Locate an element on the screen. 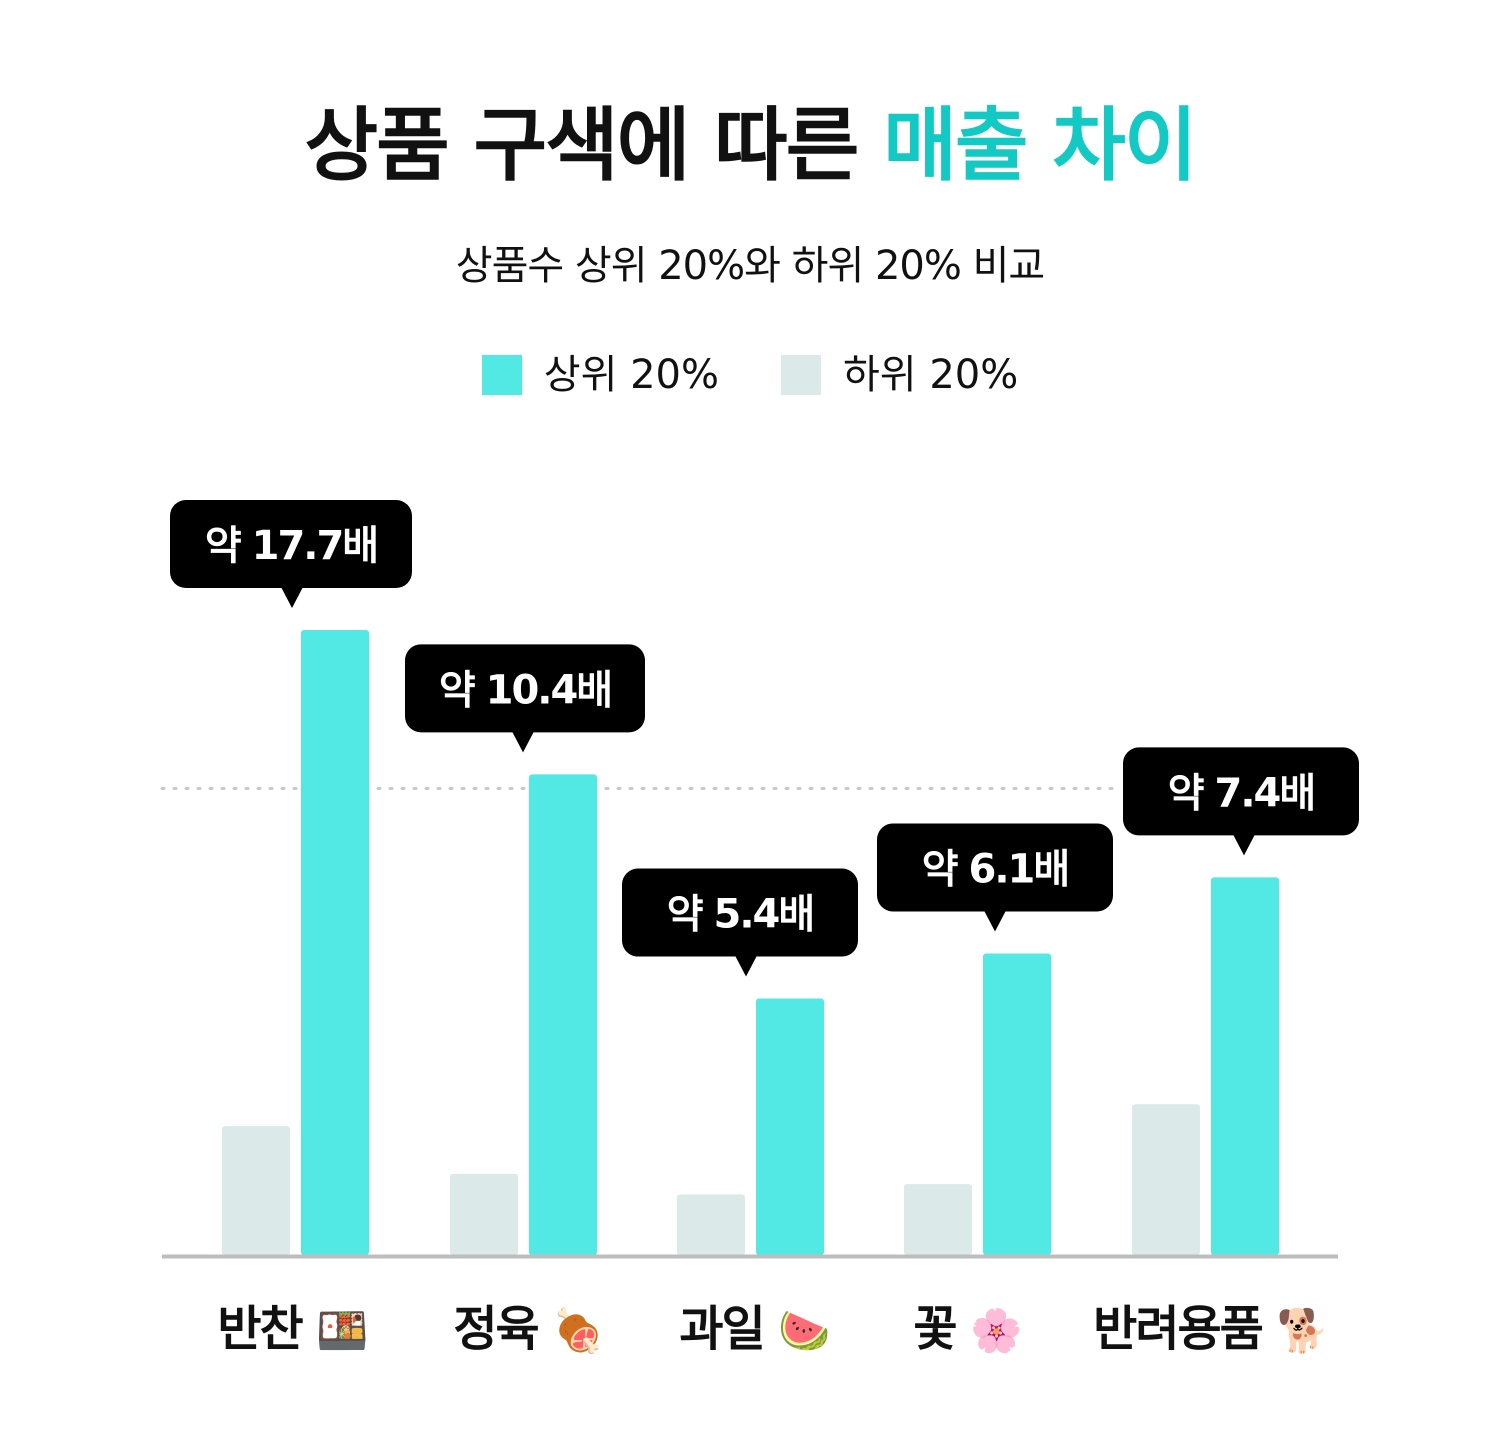  legend-item-top: 상위 20% is located at coordinates (600, 375).